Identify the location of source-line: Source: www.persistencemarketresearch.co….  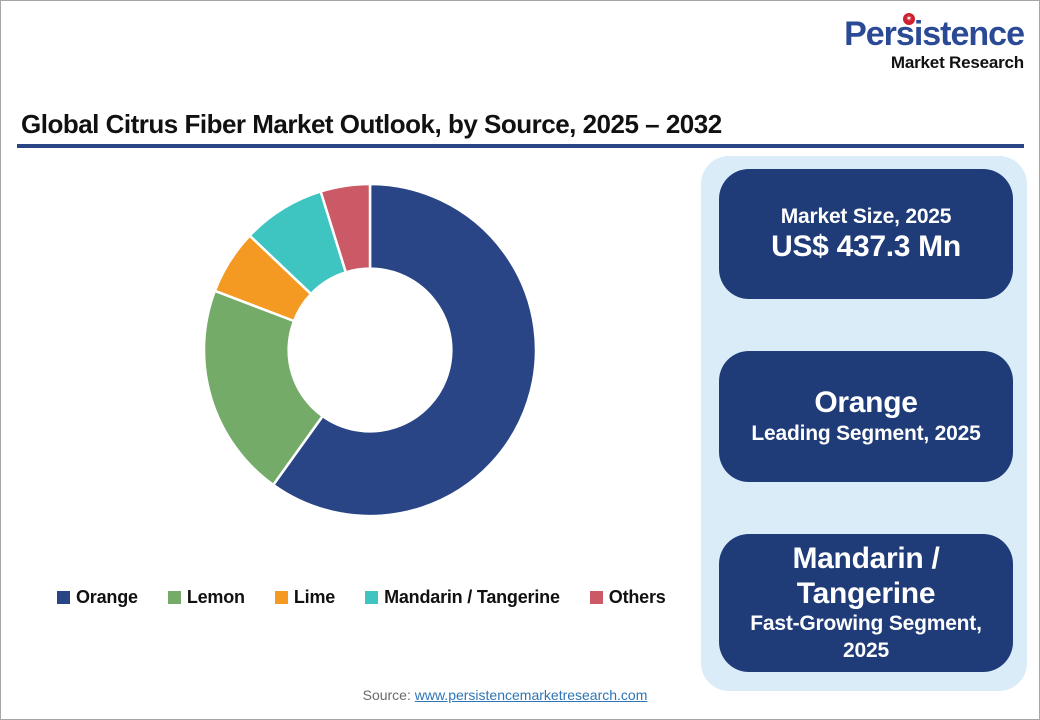
(505, 695).